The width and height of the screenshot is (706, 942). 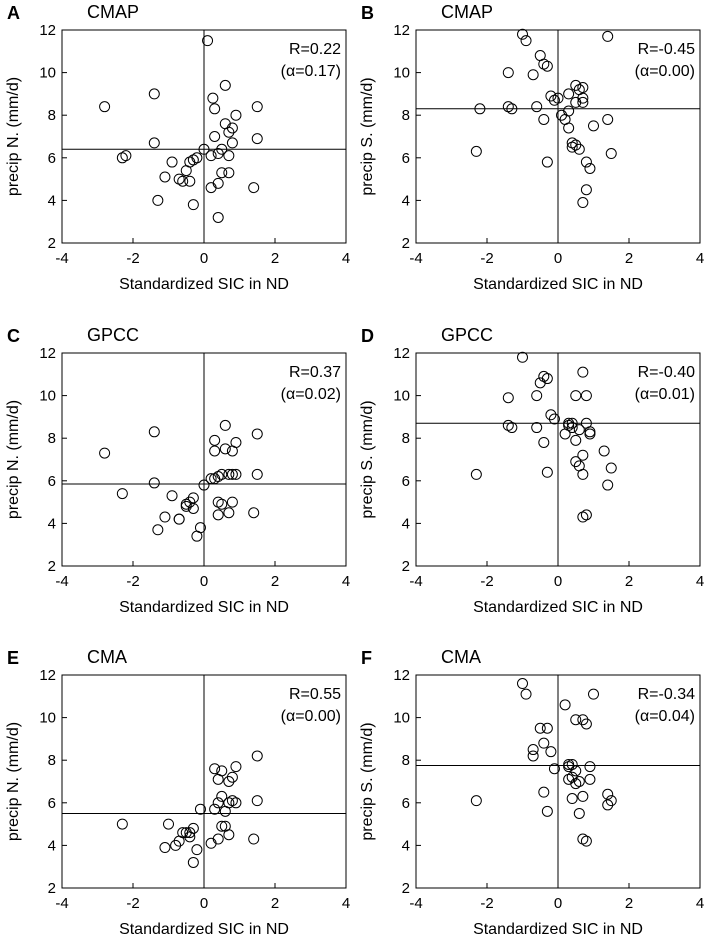 I want to click on y-axis-label: precip S. (mm/d), so click(x=367, y=781).